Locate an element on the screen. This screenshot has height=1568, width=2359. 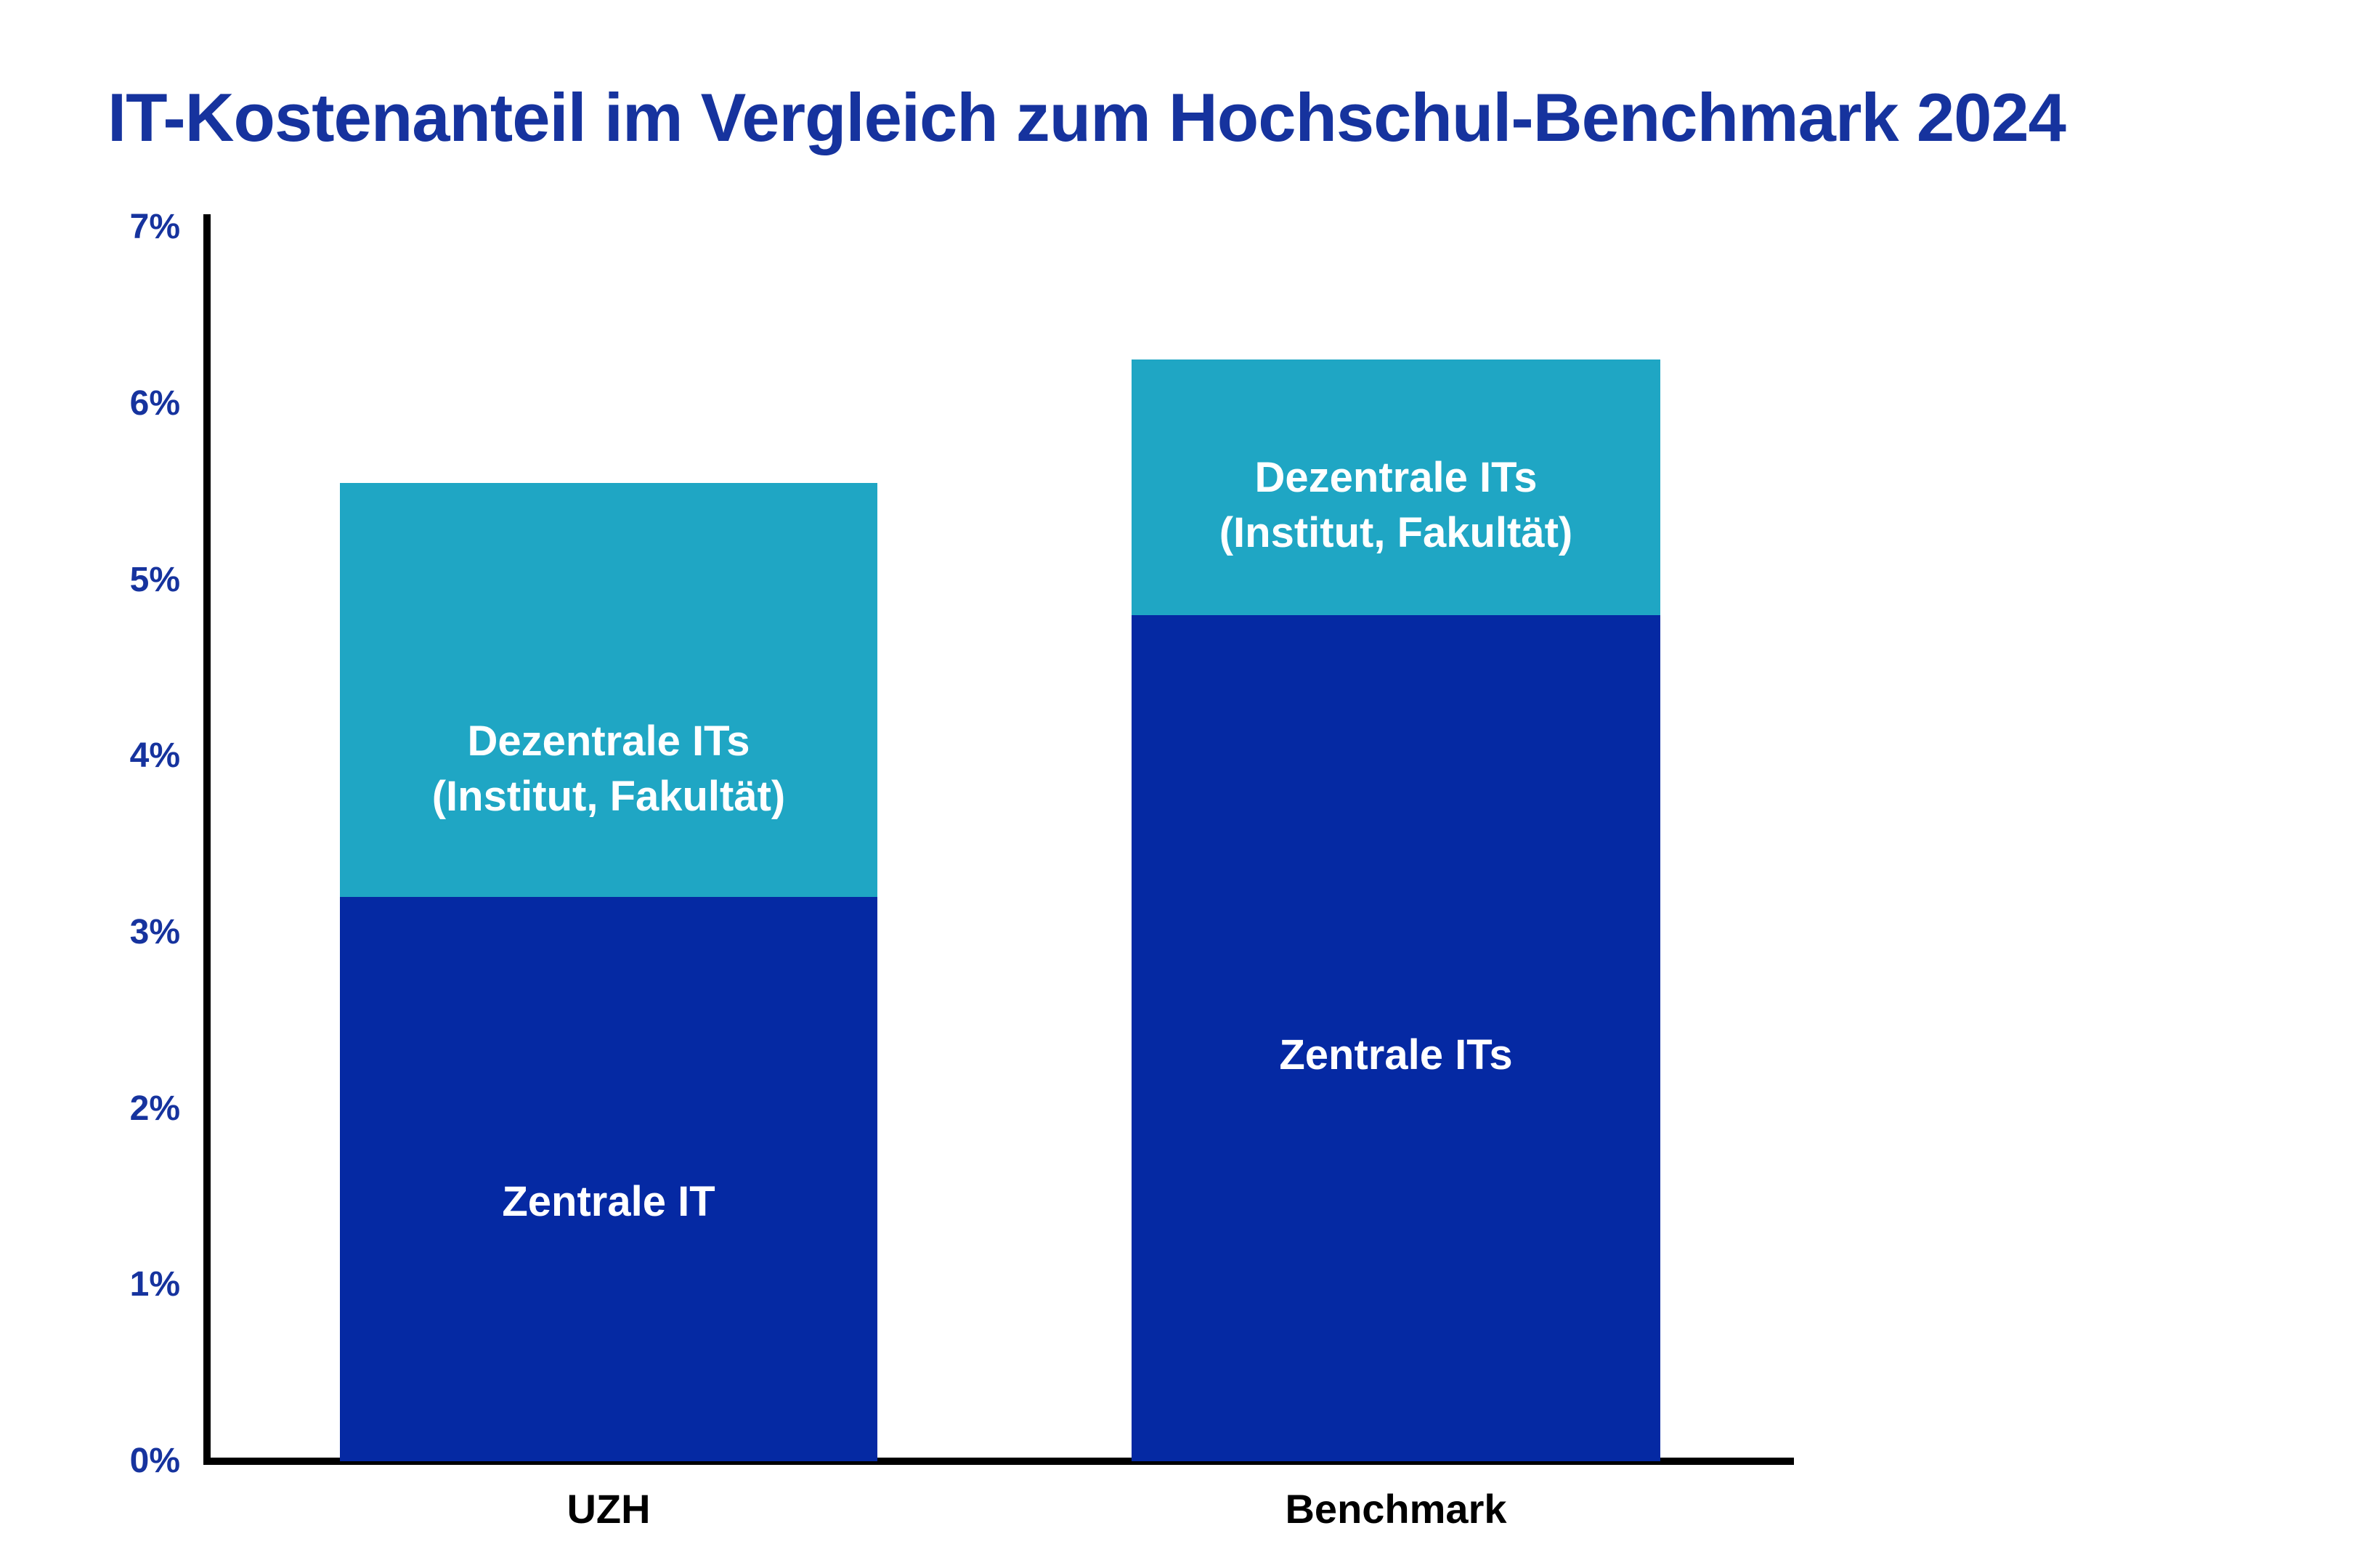
bar-segment-benchmark-dezentrale: Dezentrale ITs (Institut, Fakultät) is located at coordinates (1396, 487).